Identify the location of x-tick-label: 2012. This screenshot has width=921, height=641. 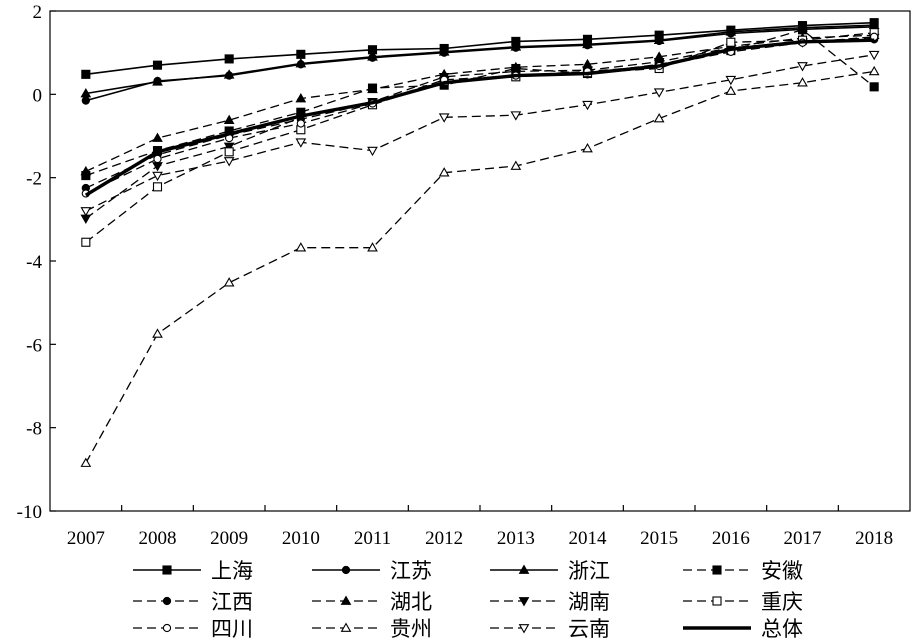
(444, 538).